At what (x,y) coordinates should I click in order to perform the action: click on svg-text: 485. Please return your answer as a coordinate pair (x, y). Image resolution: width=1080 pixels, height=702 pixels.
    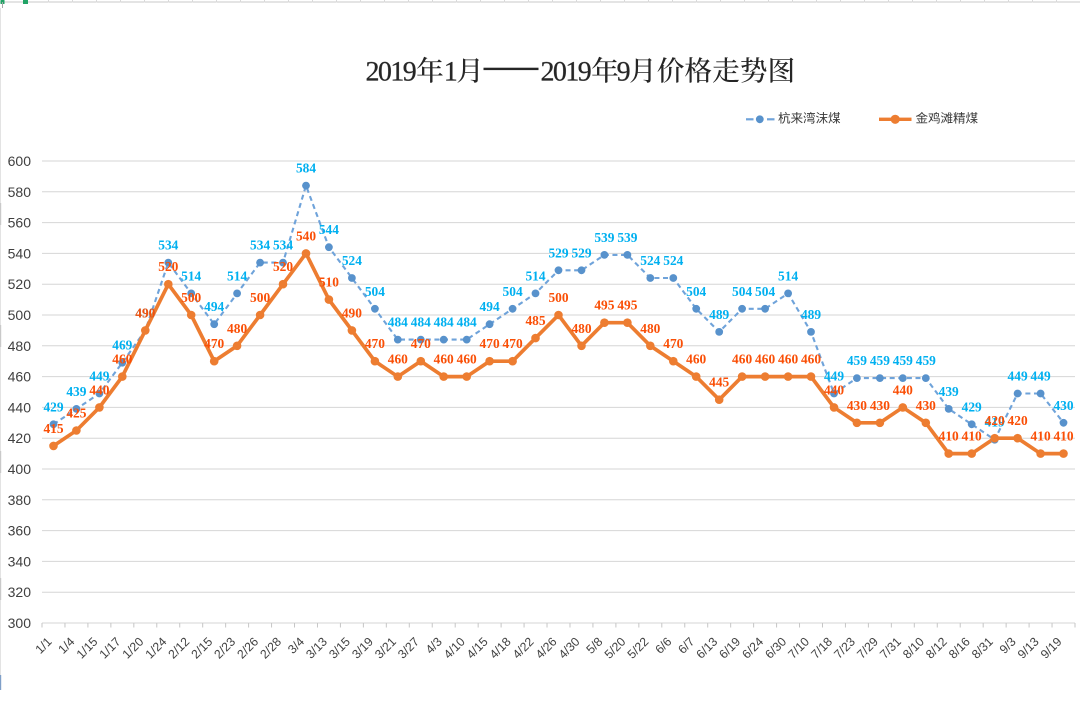
    Looking at the image, I should click on (535, 320).